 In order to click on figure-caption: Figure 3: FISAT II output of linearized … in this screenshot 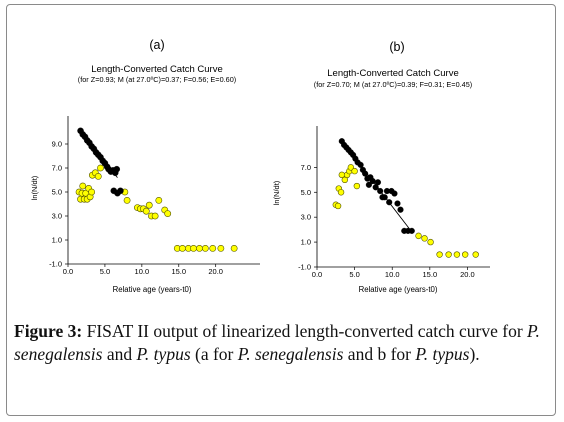, I will do `click(284, 343)`.